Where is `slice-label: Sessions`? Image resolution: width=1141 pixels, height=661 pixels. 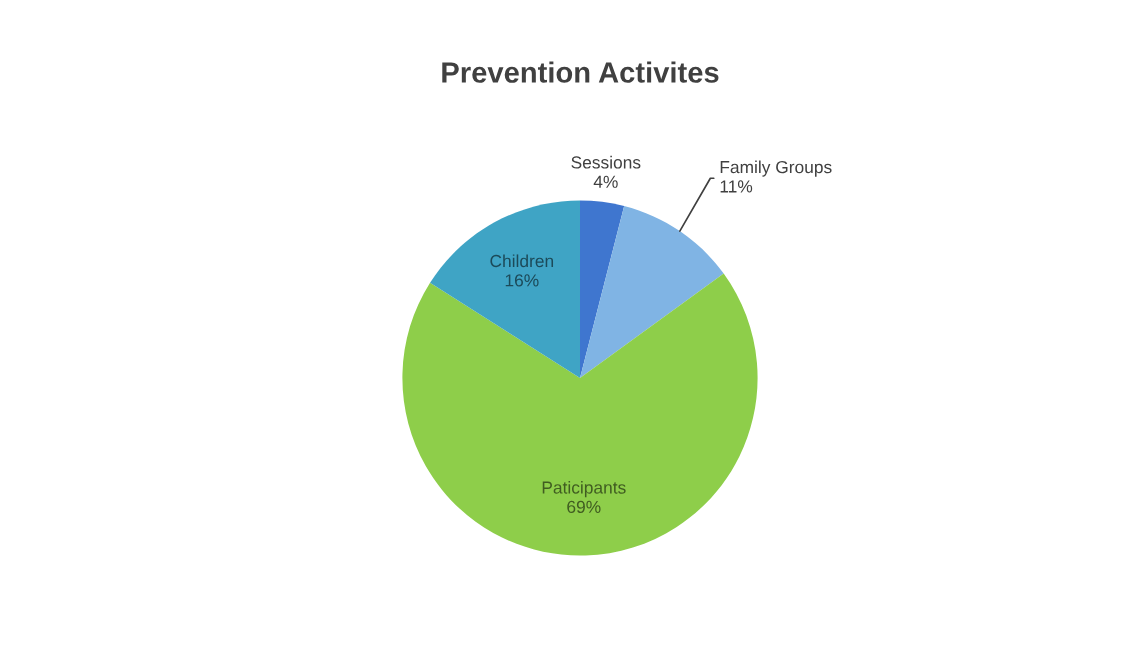
slice-label: Sessions is located at coordinates (606, 162).